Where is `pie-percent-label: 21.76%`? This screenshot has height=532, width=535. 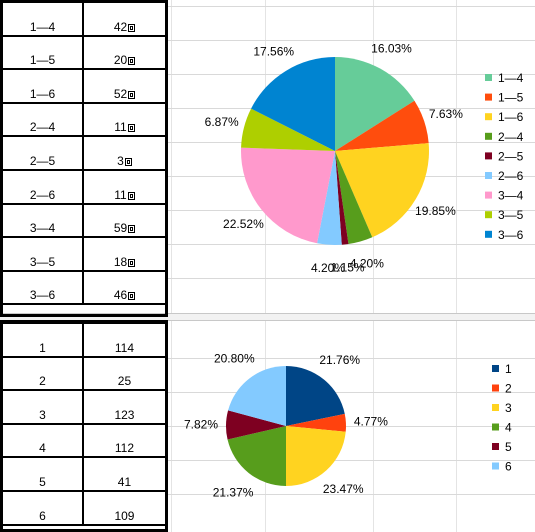
pie-percent-label: 21.76% is located at coordinates (339, 360).